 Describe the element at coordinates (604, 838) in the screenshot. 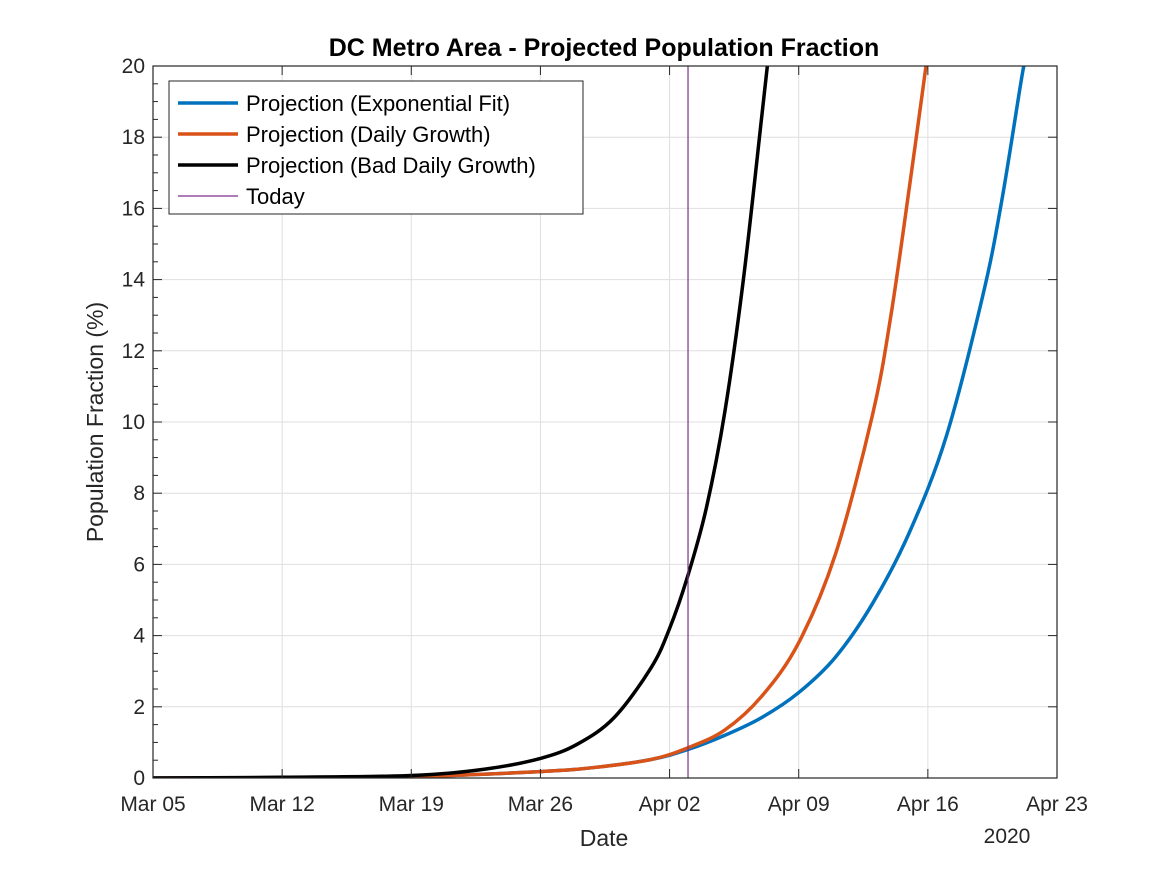

I see `x-axis-label: Date` at that location.